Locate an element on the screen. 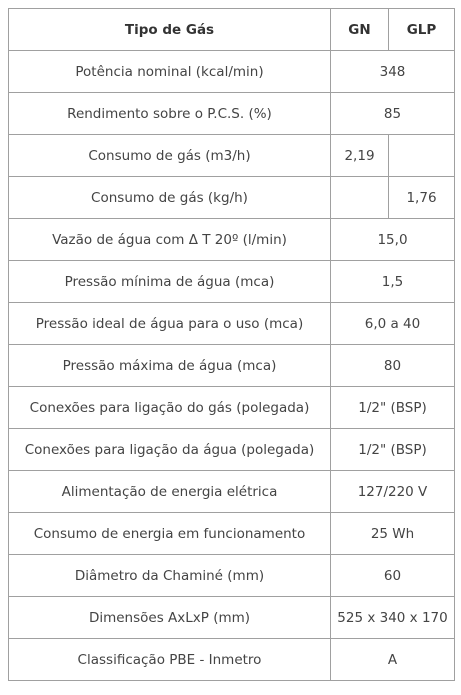  table-row: Consumo de gás (kg/h) 1,76 is located at coordinates (231, 197).